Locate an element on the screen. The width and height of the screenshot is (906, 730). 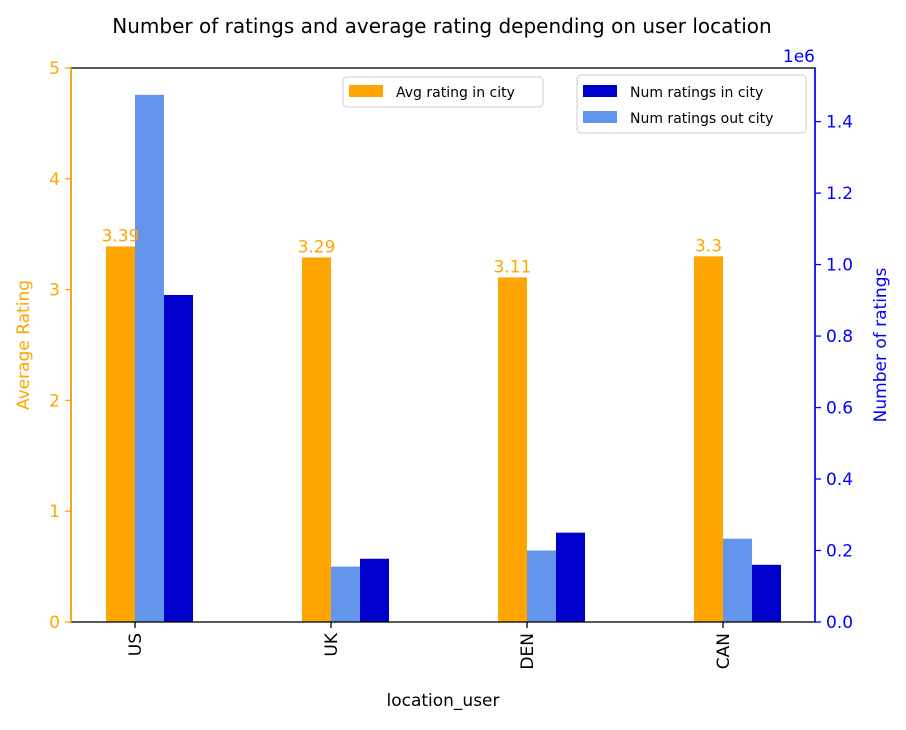
tick-label: 0 is located at coordinates (54, 623).